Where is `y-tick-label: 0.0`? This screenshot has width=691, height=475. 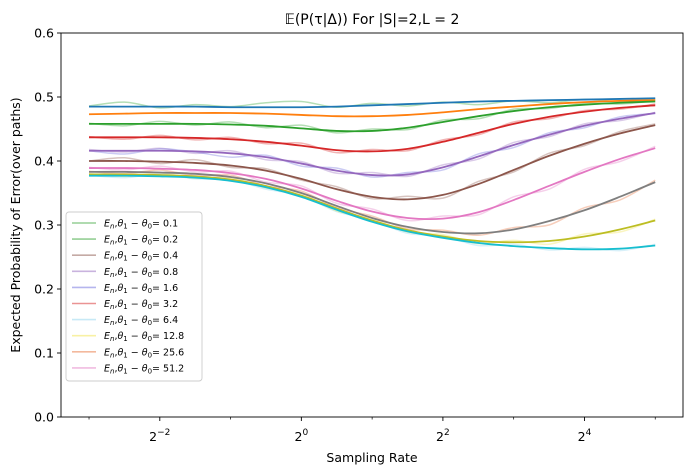 y-tick-label: 0.0 is located at coordinates (44, 417).